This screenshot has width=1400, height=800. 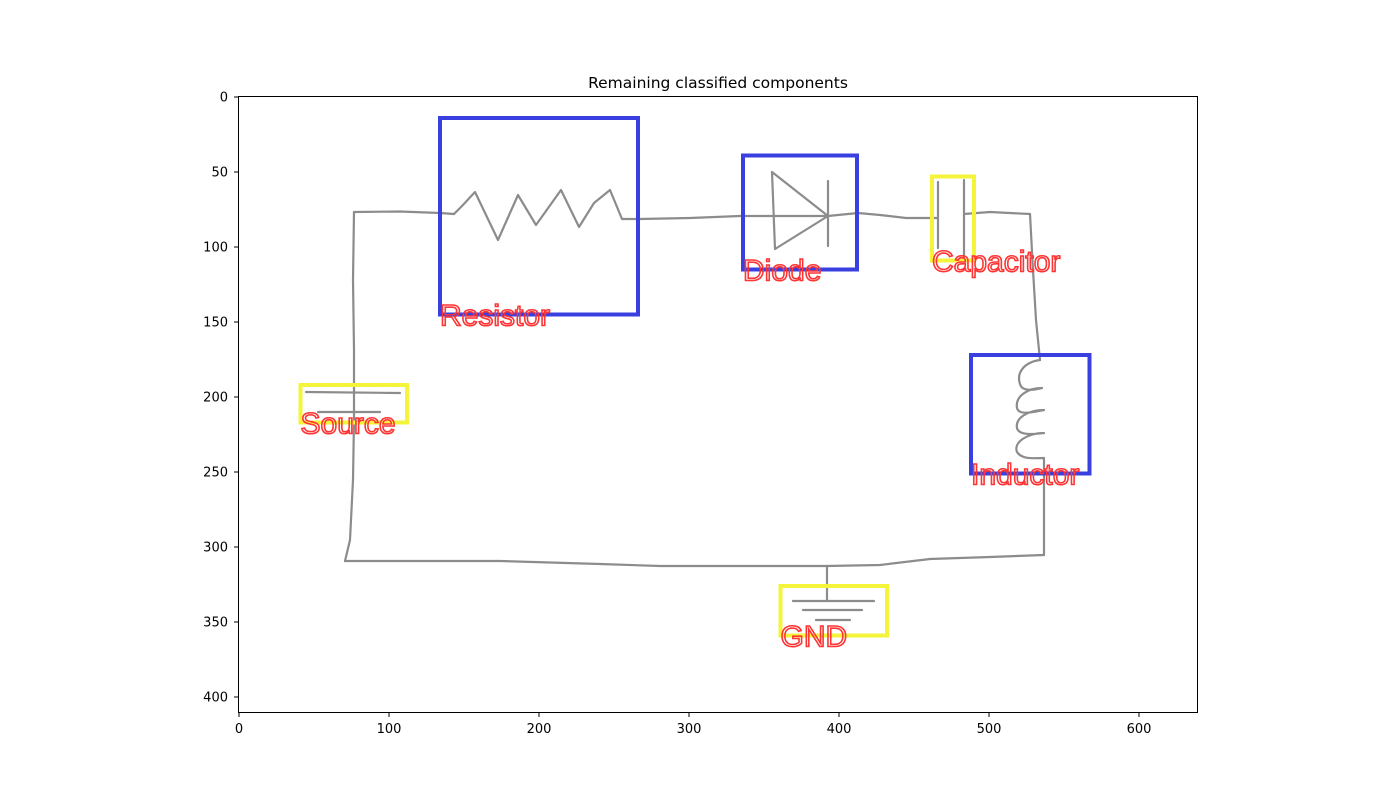 I want to click on component-label: Capacitor, so click(x=996, y=262).